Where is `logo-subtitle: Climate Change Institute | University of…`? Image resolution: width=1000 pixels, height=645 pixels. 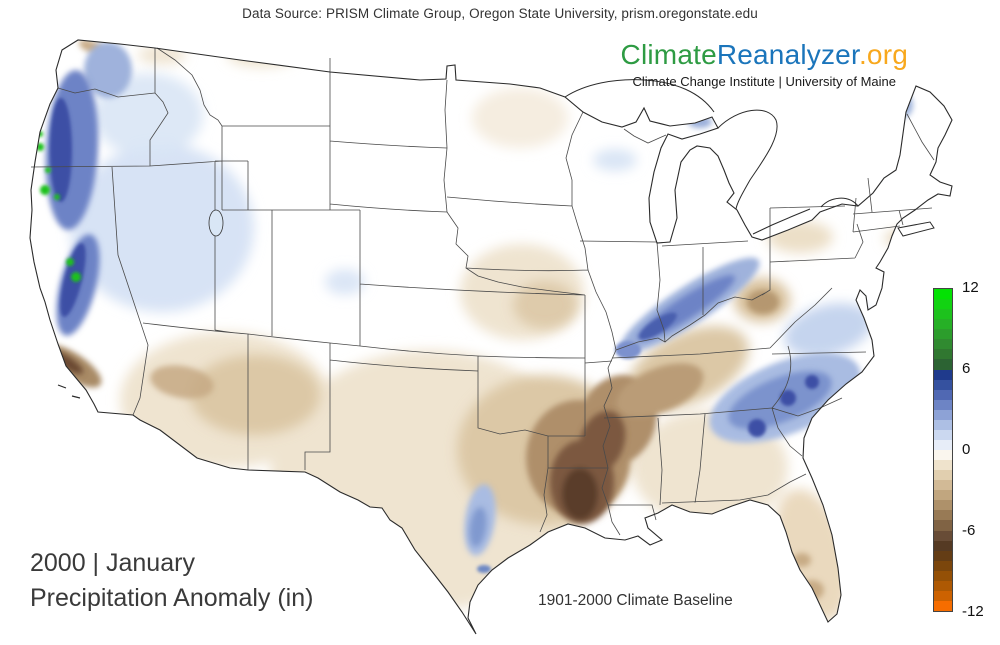 logo-subtitle: Climate Change Institute | University of… is located at coordinates (764, 81).